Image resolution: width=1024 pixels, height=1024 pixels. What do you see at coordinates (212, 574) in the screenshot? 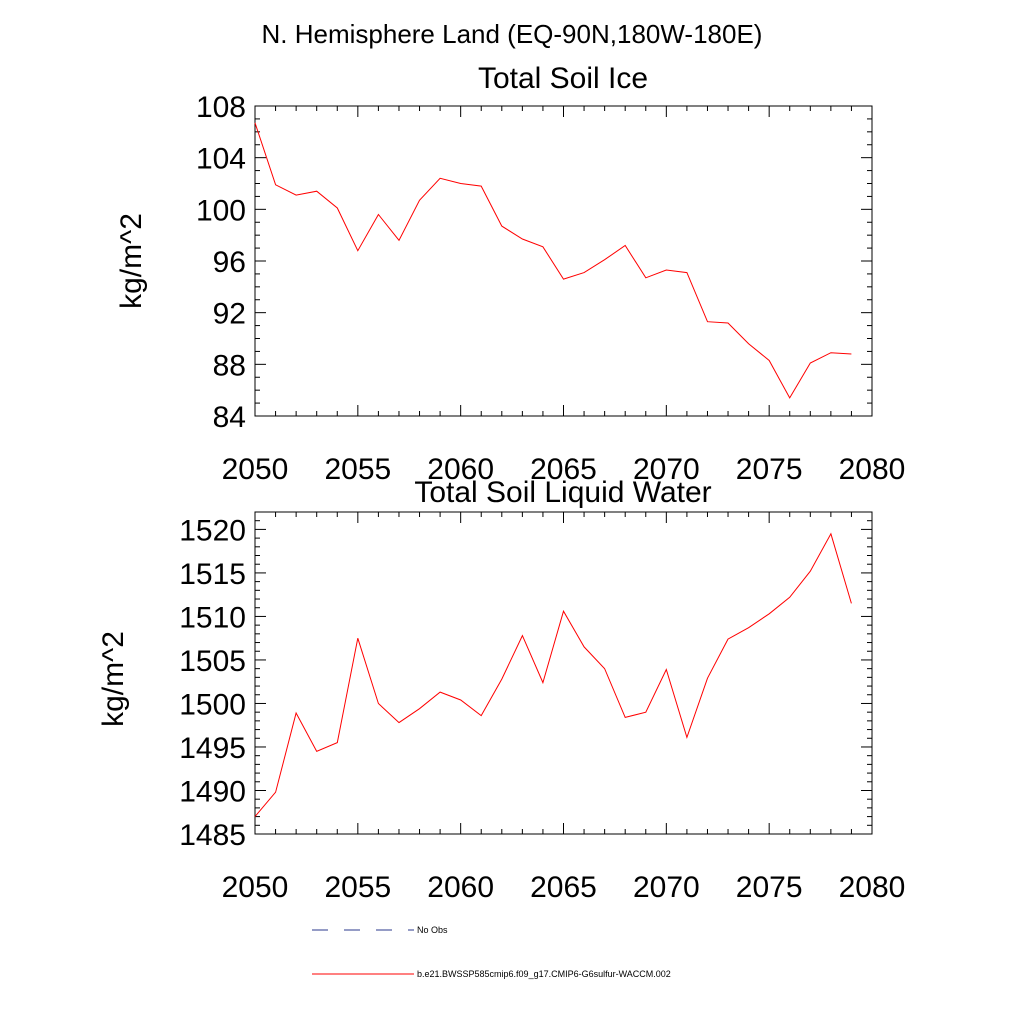
I see `y-tick-label: 1515` at bounding box center [212, 574].